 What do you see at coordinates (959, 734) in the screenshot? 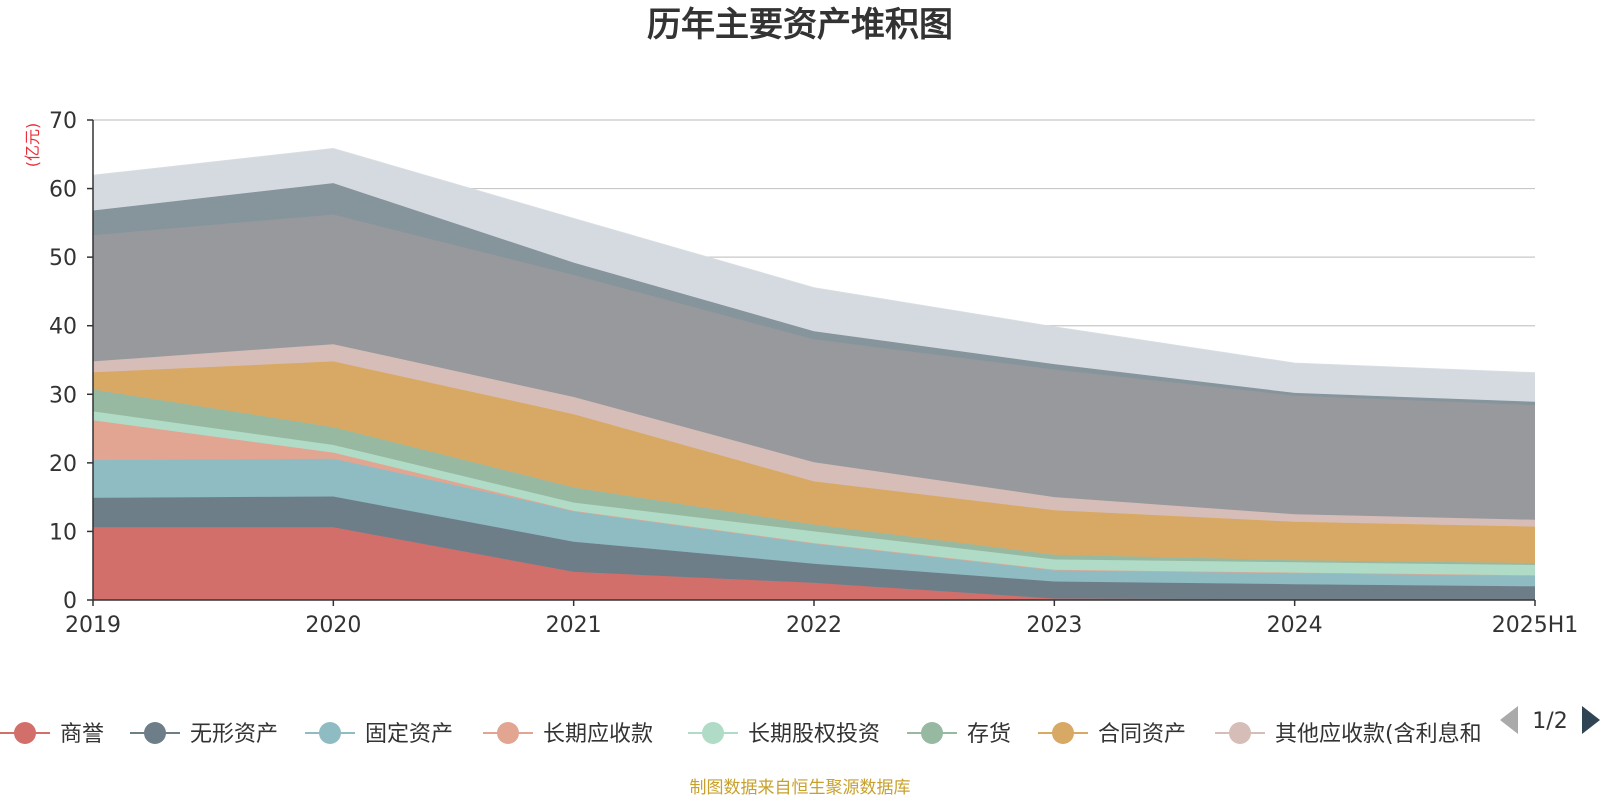
I see `legend-item: 存货` at bounding box center [959, 734].